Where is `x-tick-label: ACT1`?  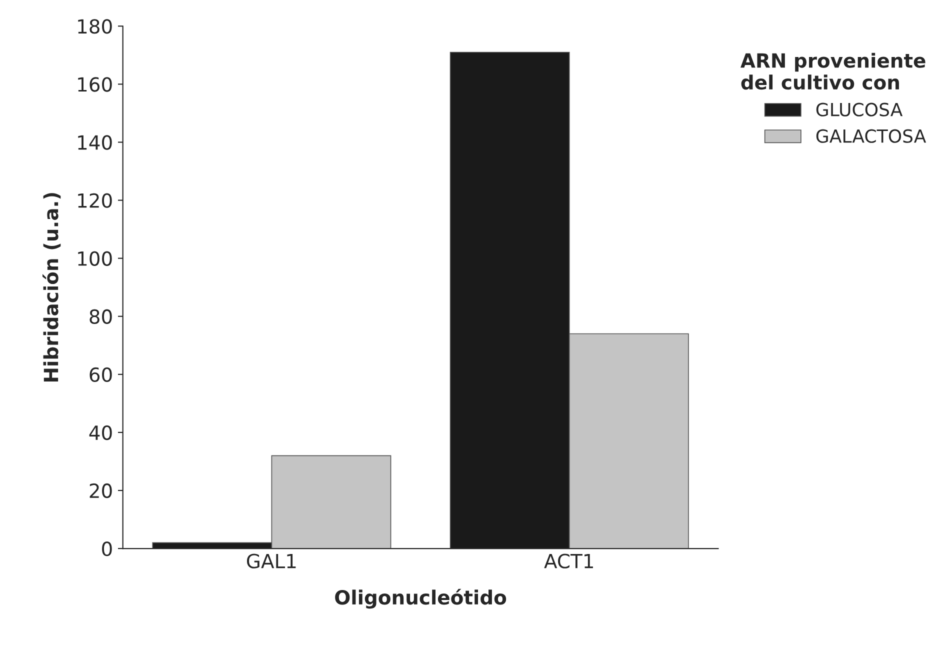 x-tick-label: ACT1 is located at coordinates (568, 561).